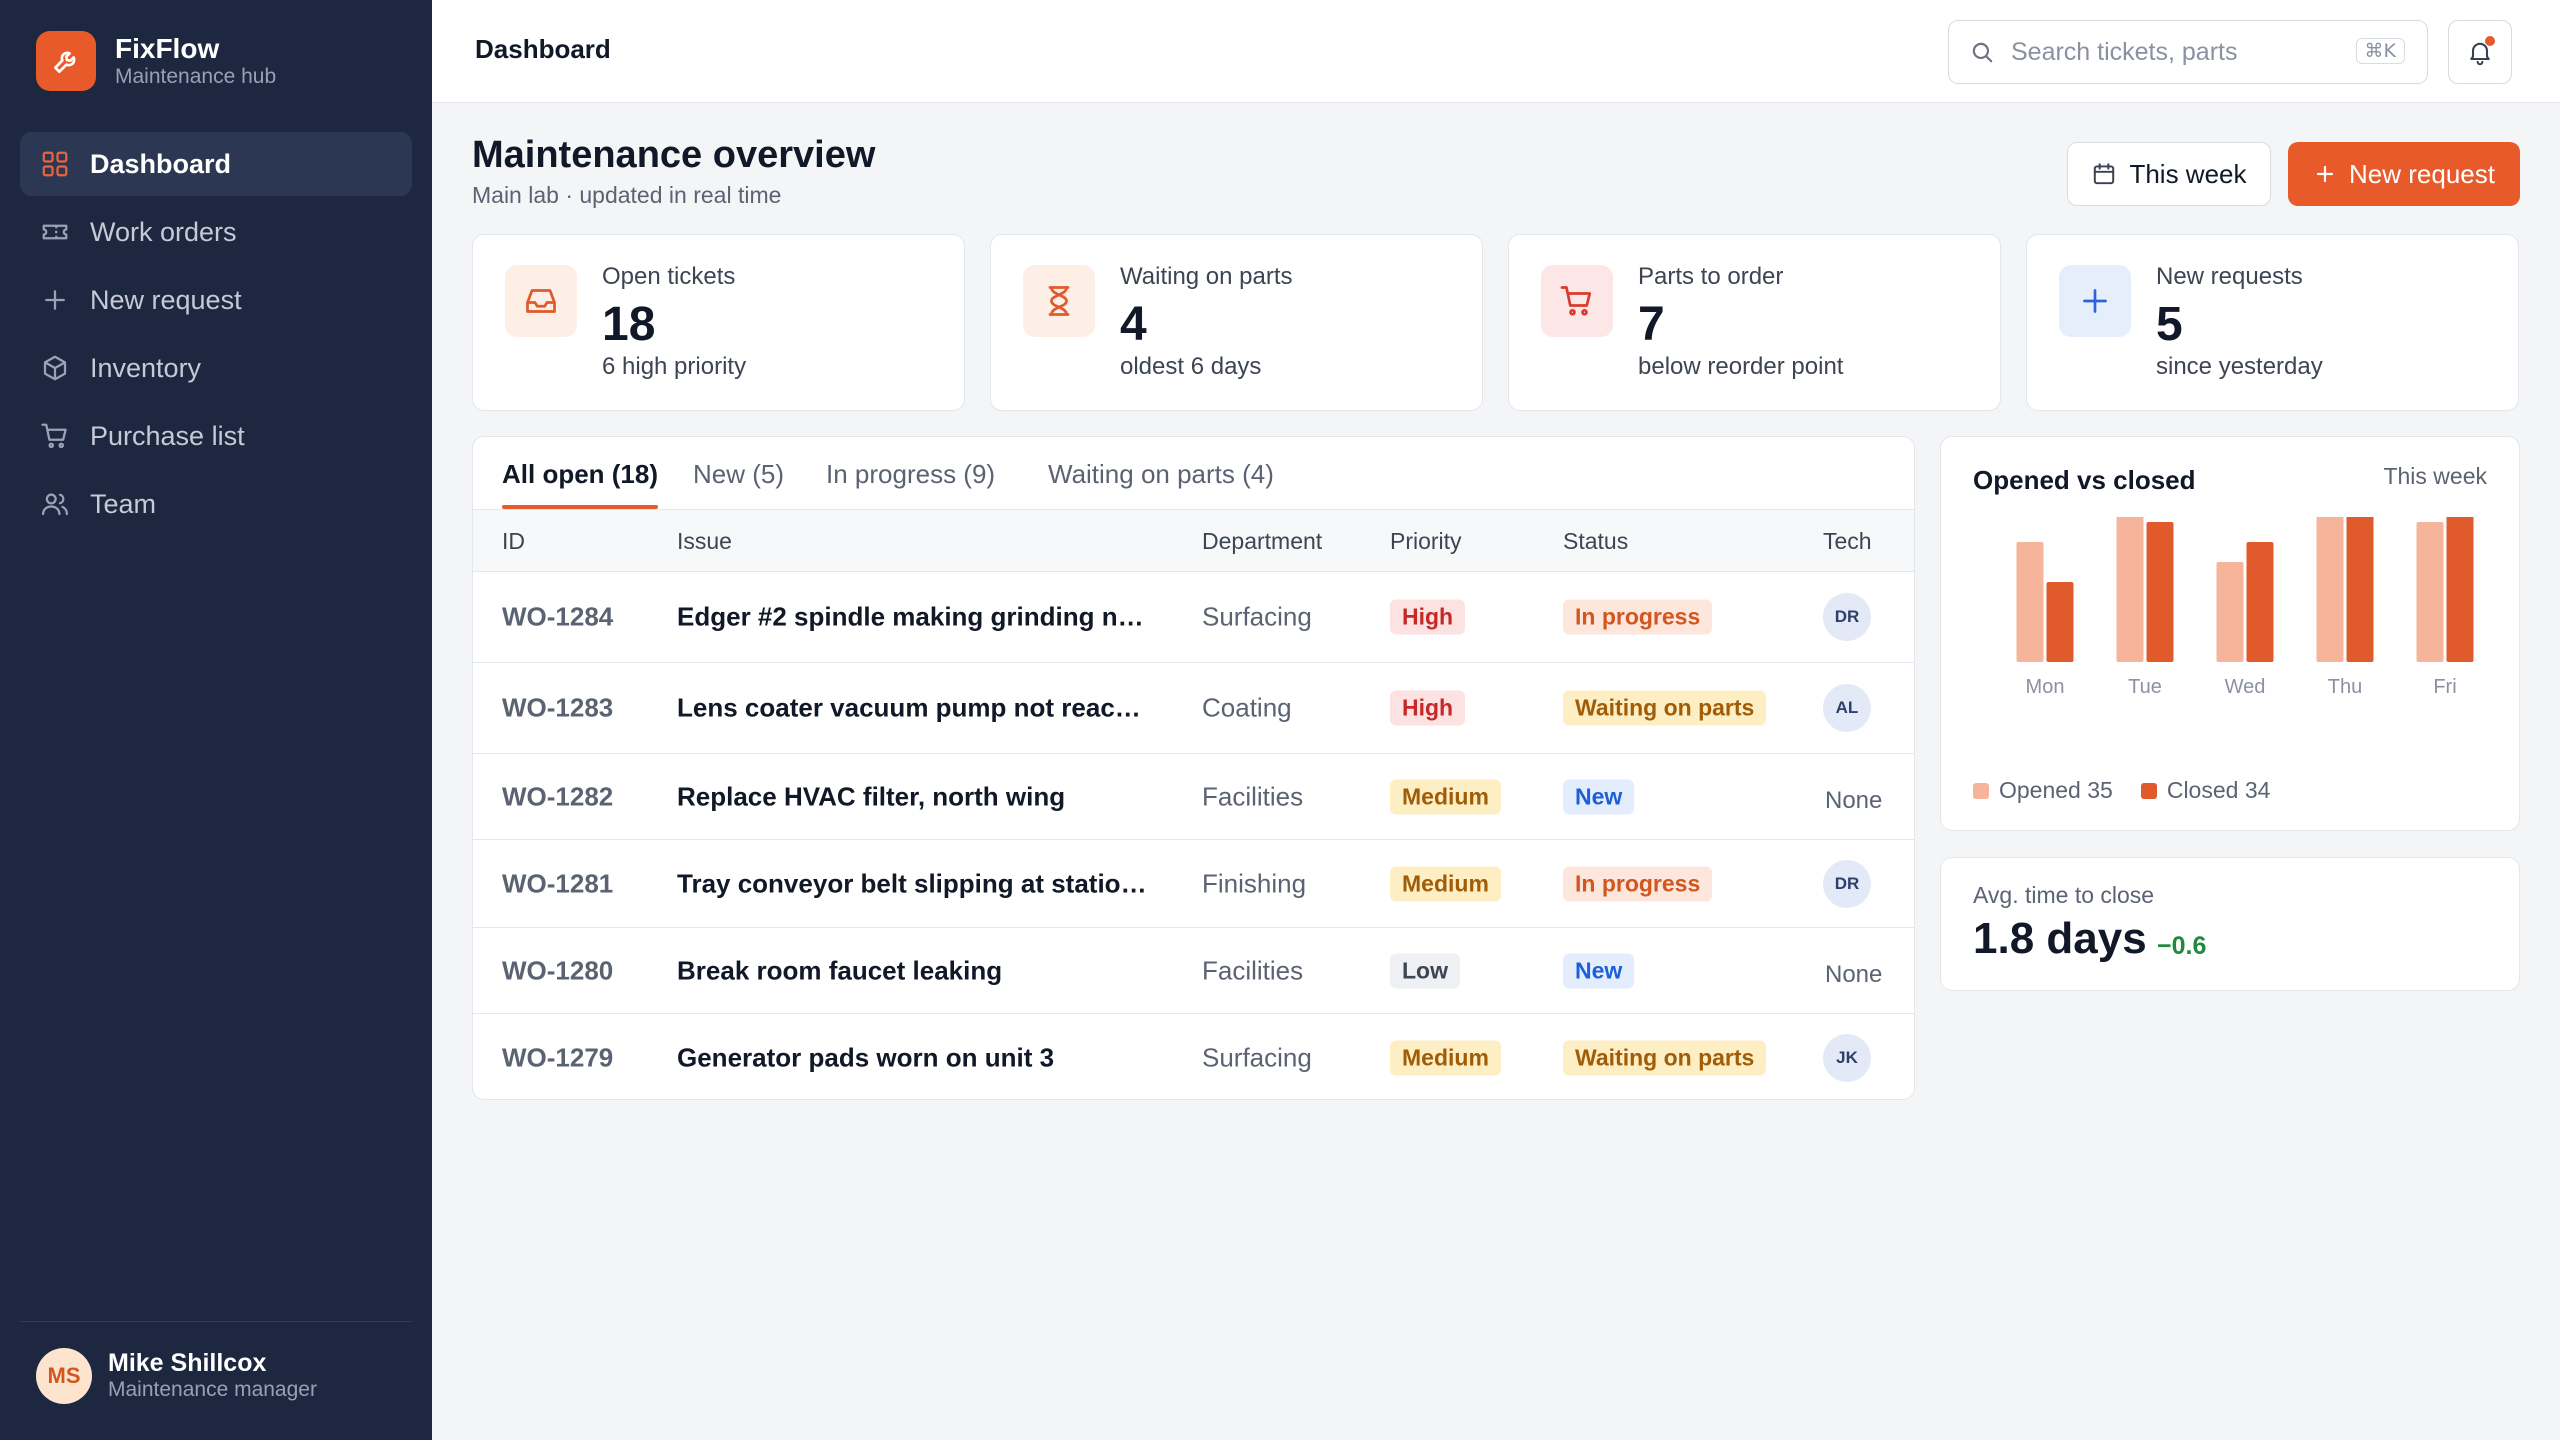 The image size is (2560, 1440). What do you see at coordinates (2435, 476) in the screenshot?
I see `chart-range: This week` at bounding box center [2435, 476].